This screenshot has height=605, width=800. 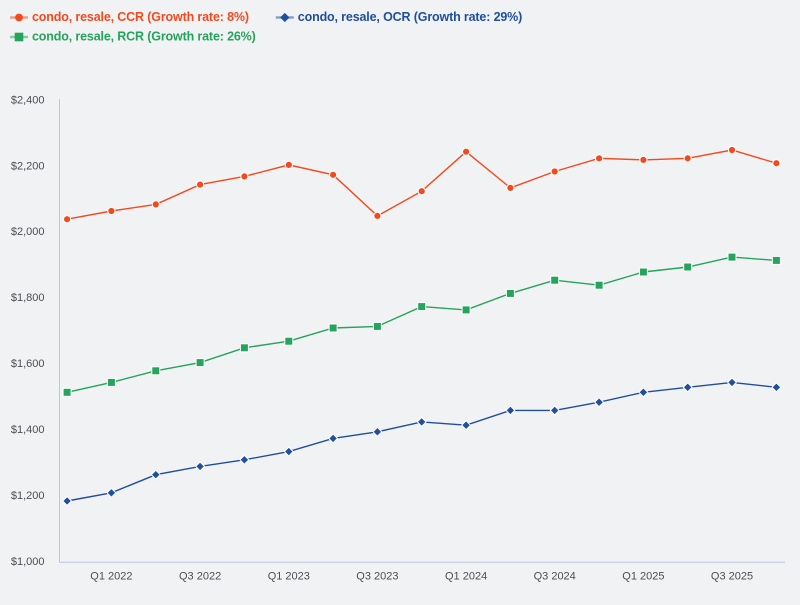 I want to click on svg-text: $2,000, so click(x=28, y=232).